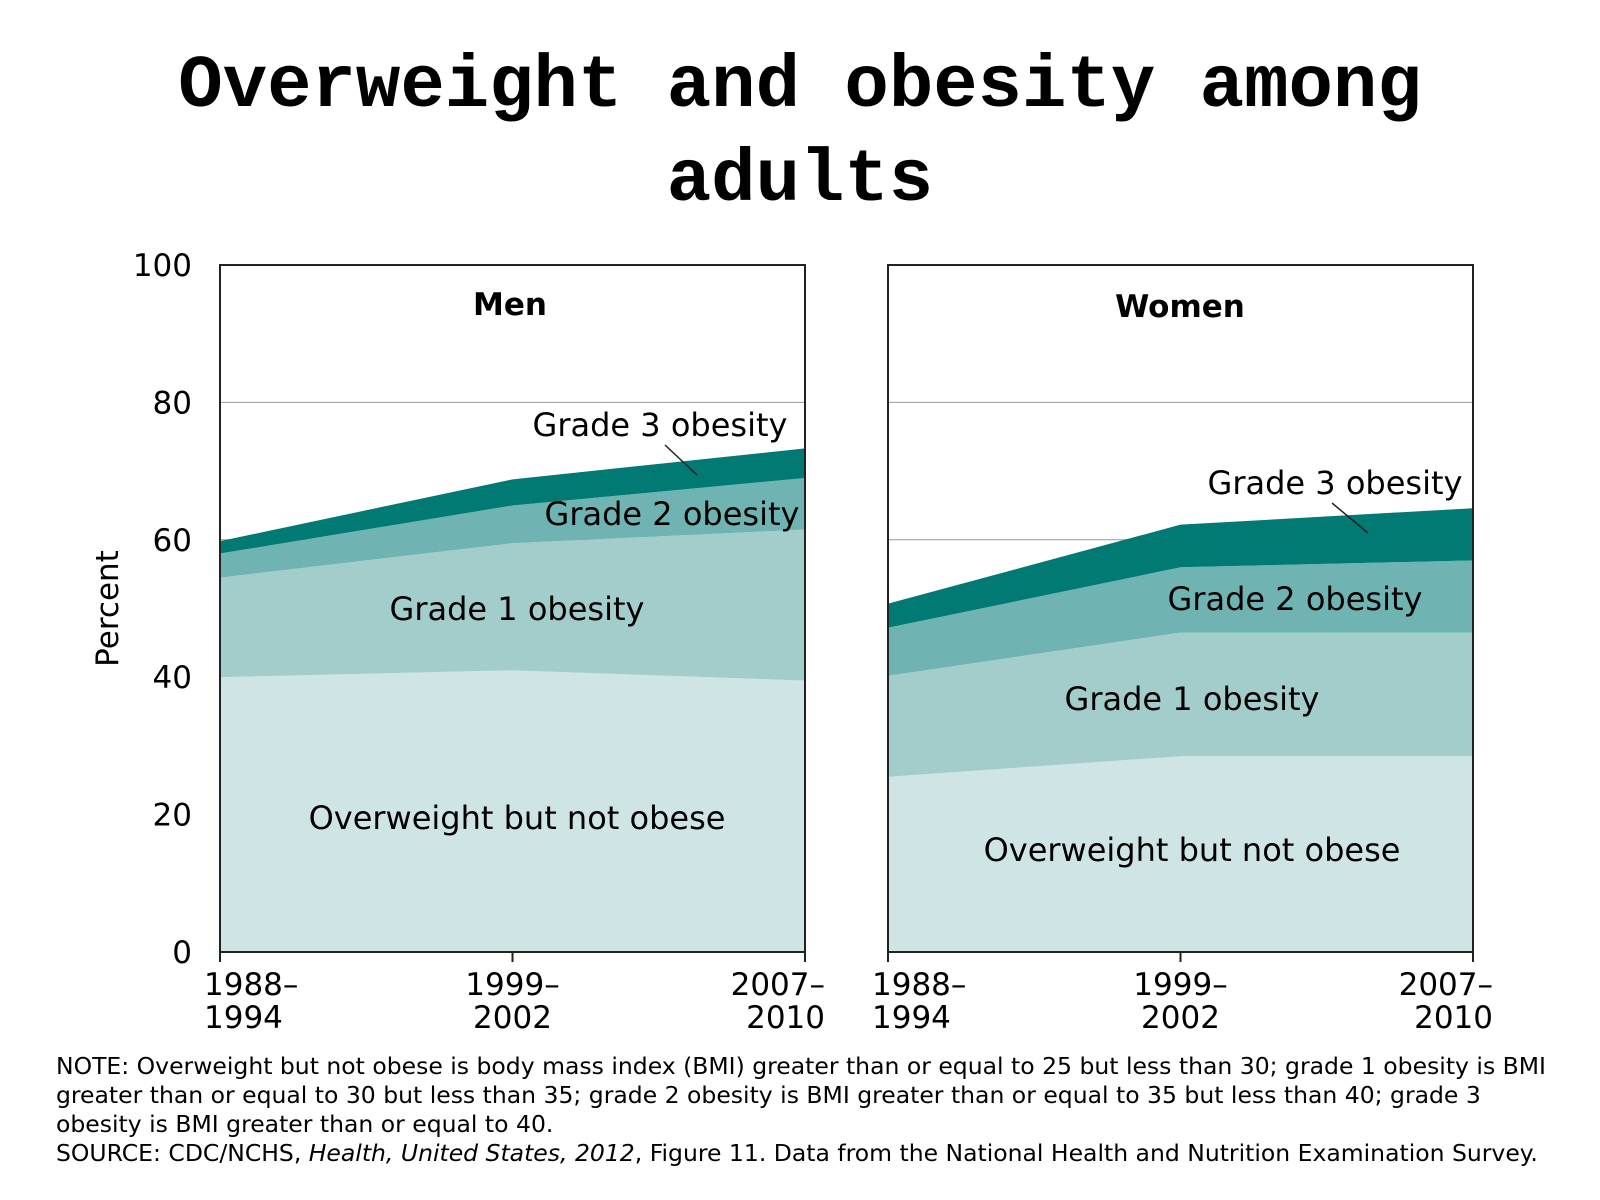  I want to click on y-tick-label: 60, so click(172, 541).